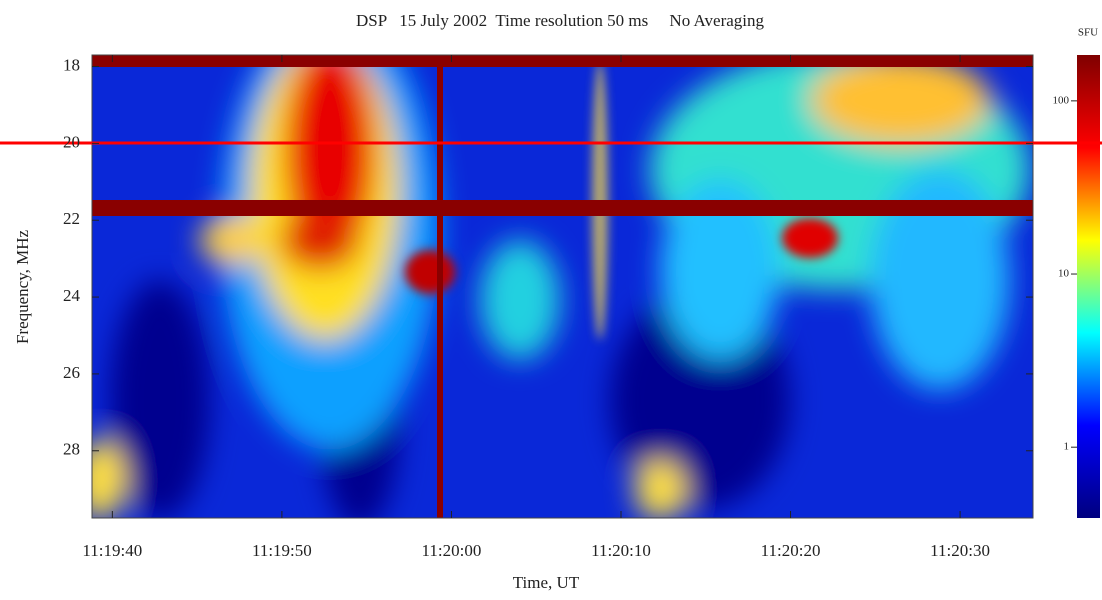 The height and width of the screenshot is (600, 1102). I want to click on x-axis-label: Time, UT, so click(546, 582).